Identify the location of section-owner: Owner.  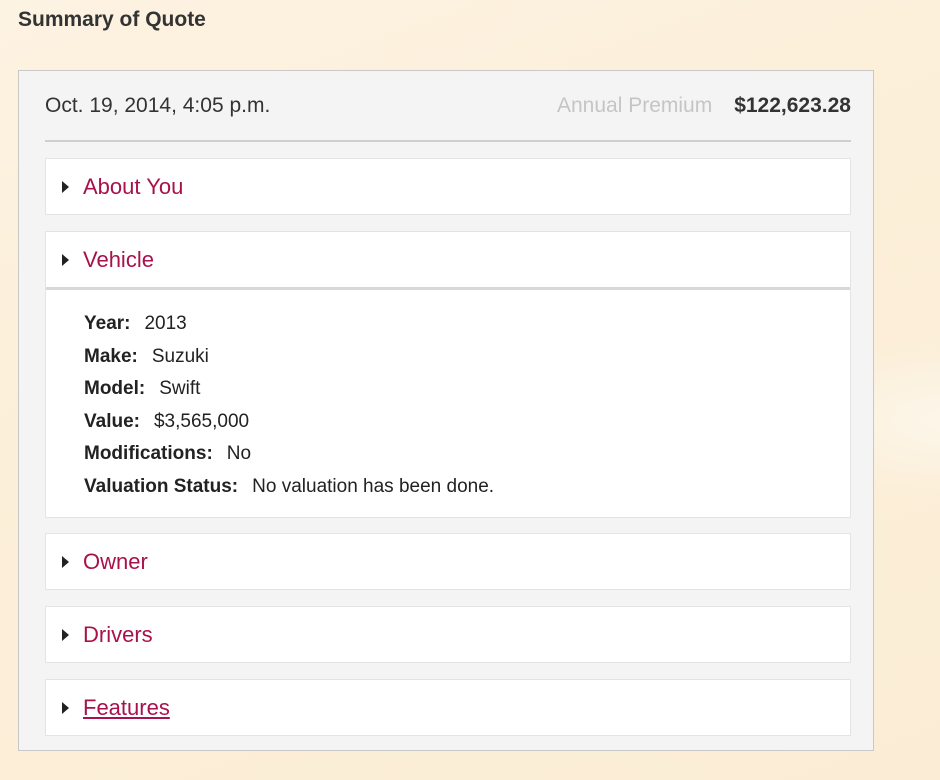
(448, 561).